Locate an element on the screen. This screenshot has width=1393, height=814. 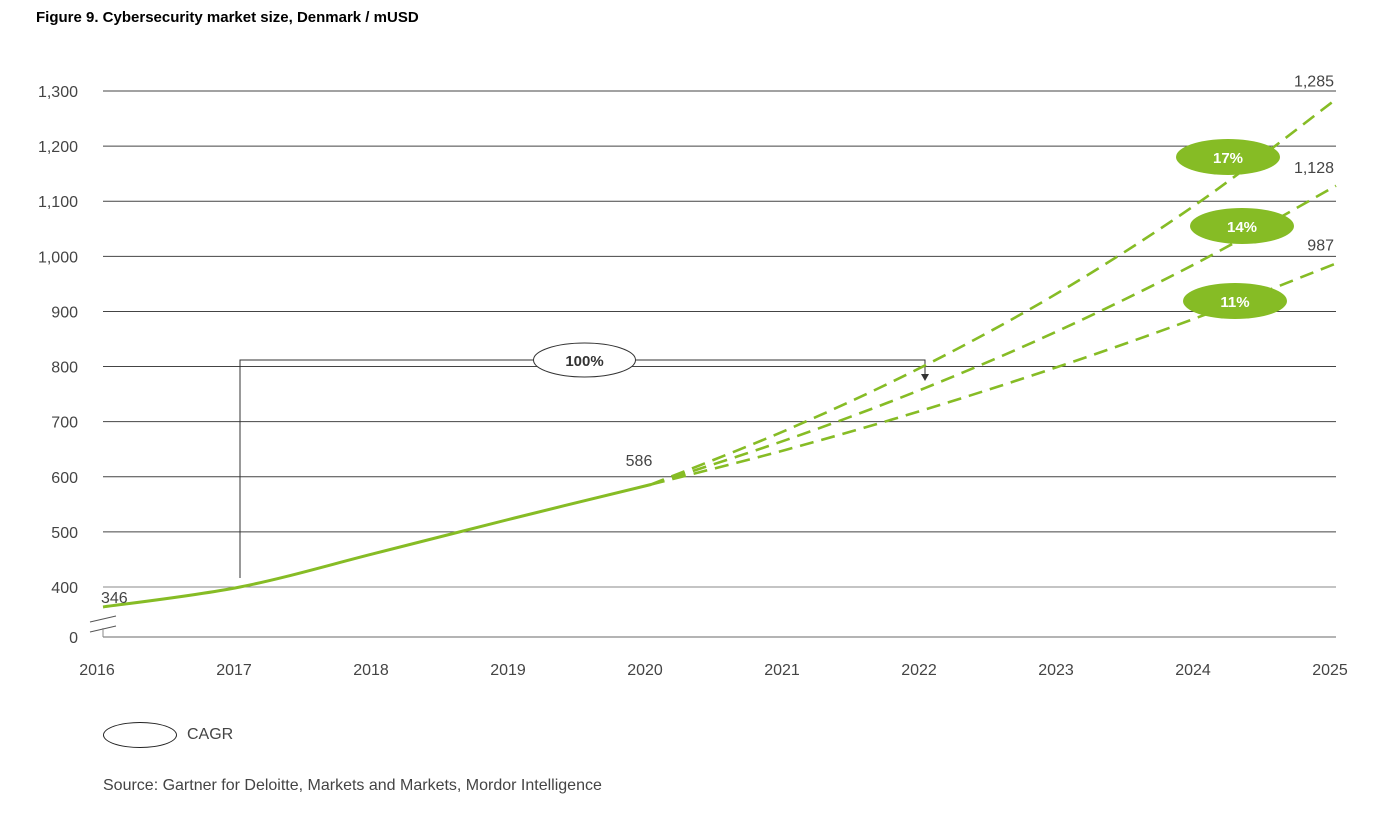
legend: CAGR is located at coordinates (168, 735).